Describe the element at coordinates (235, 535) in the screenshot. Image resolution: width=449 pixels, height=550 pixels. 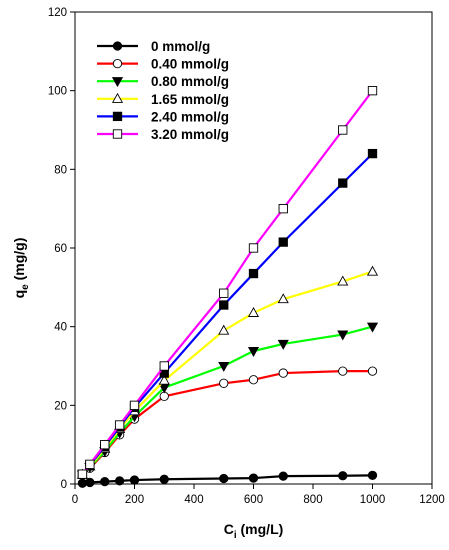
I see `x-axis-title-subscript: i` at that location.